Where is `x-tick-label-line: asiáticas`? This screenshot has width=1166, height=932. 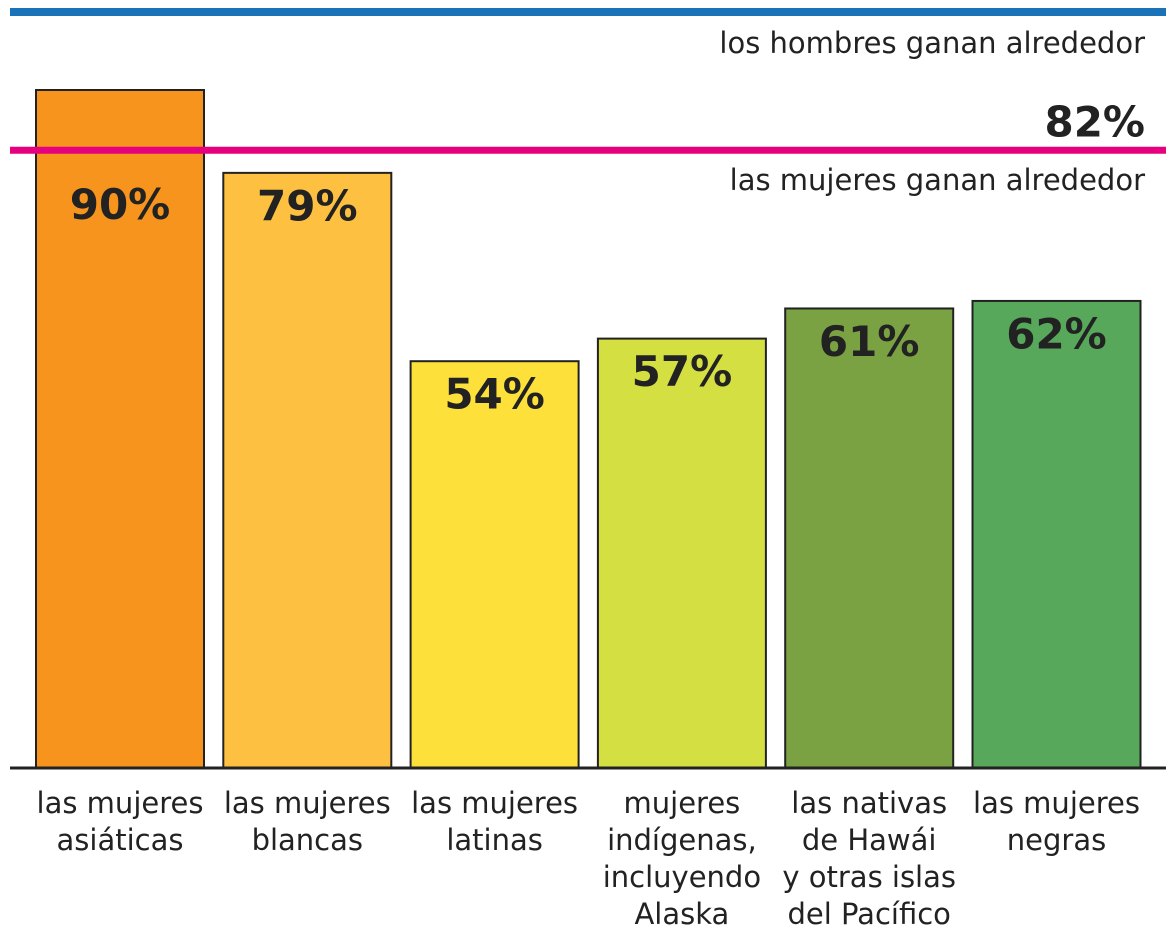 x-tick-label-line: asiáticas is located at coordinates (120, 840).